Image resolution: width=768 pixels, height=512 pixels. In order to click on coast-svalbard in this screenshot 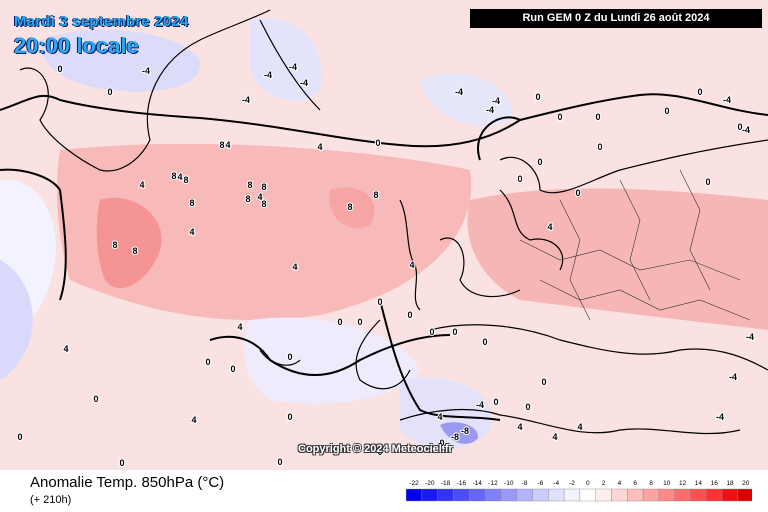, I will do `click(290, 65)`.